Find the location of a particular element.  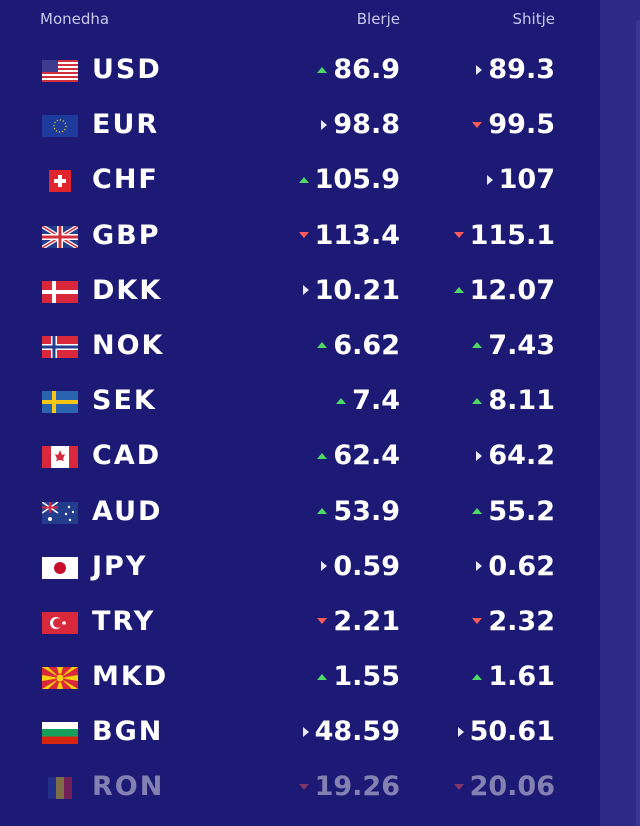

currency-code: DKK is located at coordinates (127, 290).